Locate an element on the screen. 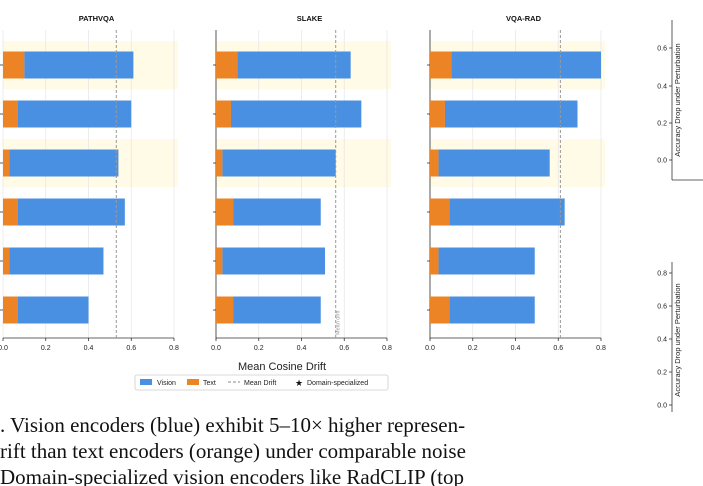 The width and height of the screenshot is (703, 486). legend-vision-label: Vision is located at coordinates (166, 383).